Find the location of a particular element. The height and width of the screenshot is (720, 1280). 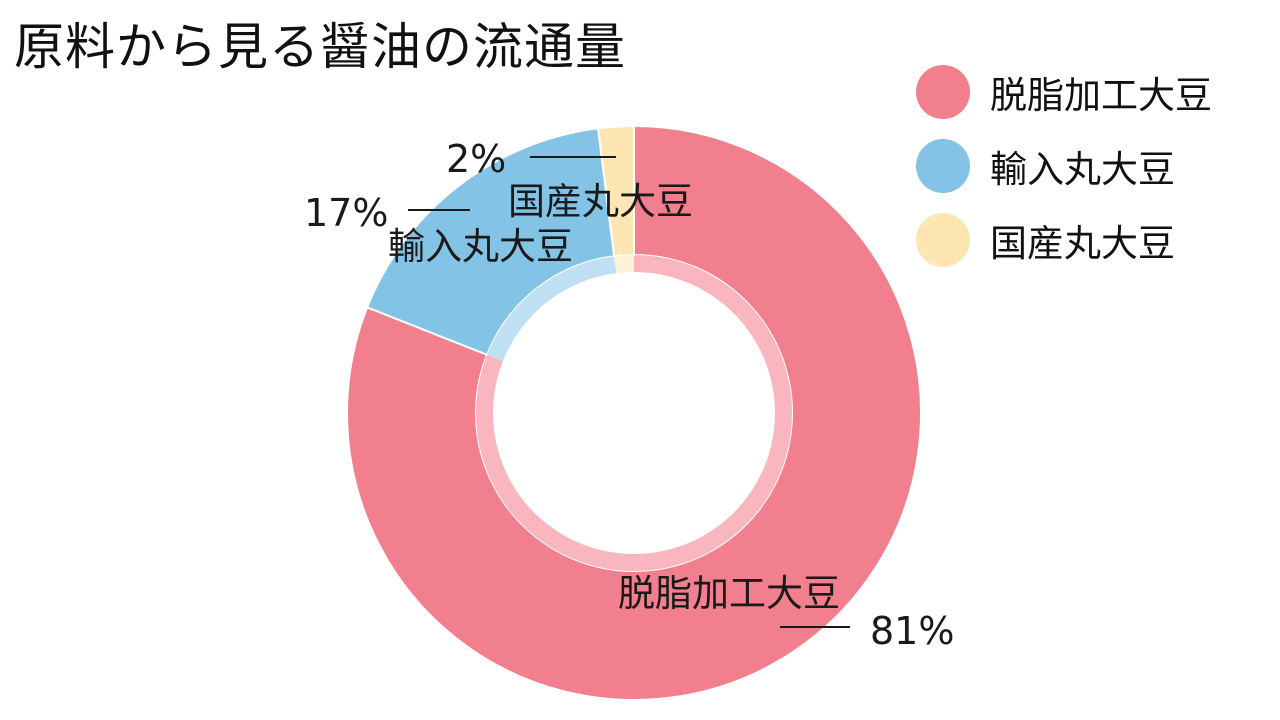

data-label-name-defatted-soybean: 脱脂加工大豆 is located at coordinates (729, 593).